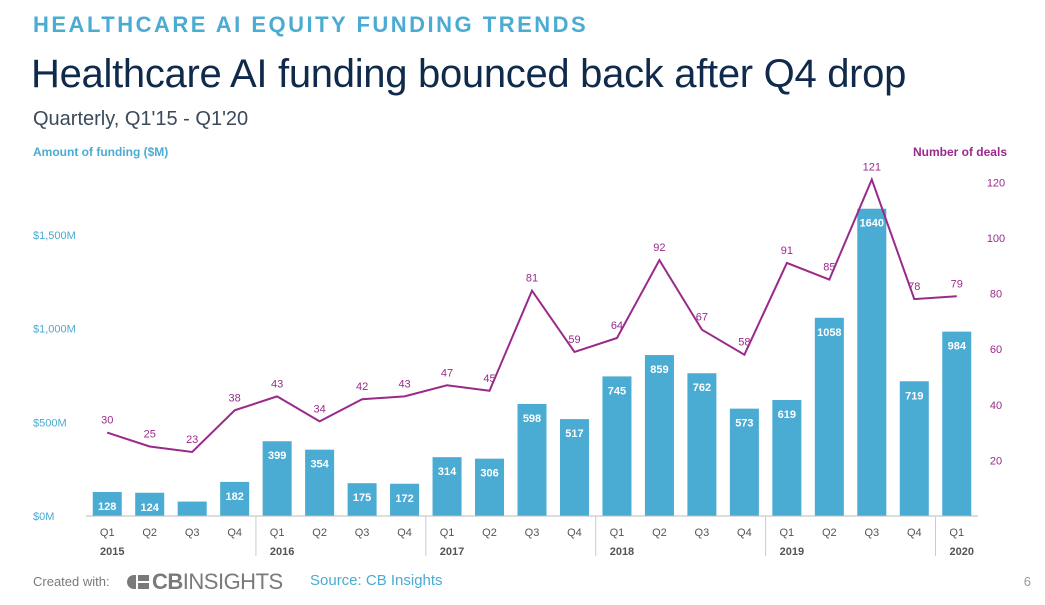 Image resolution: width=1045 pixels, height=605 pixels. What do you see at coordinates (996, 322) in the screenshot?
I see `right-axis-ticks: 20 40 60 80 100 120` at bounding box center [996, 322].